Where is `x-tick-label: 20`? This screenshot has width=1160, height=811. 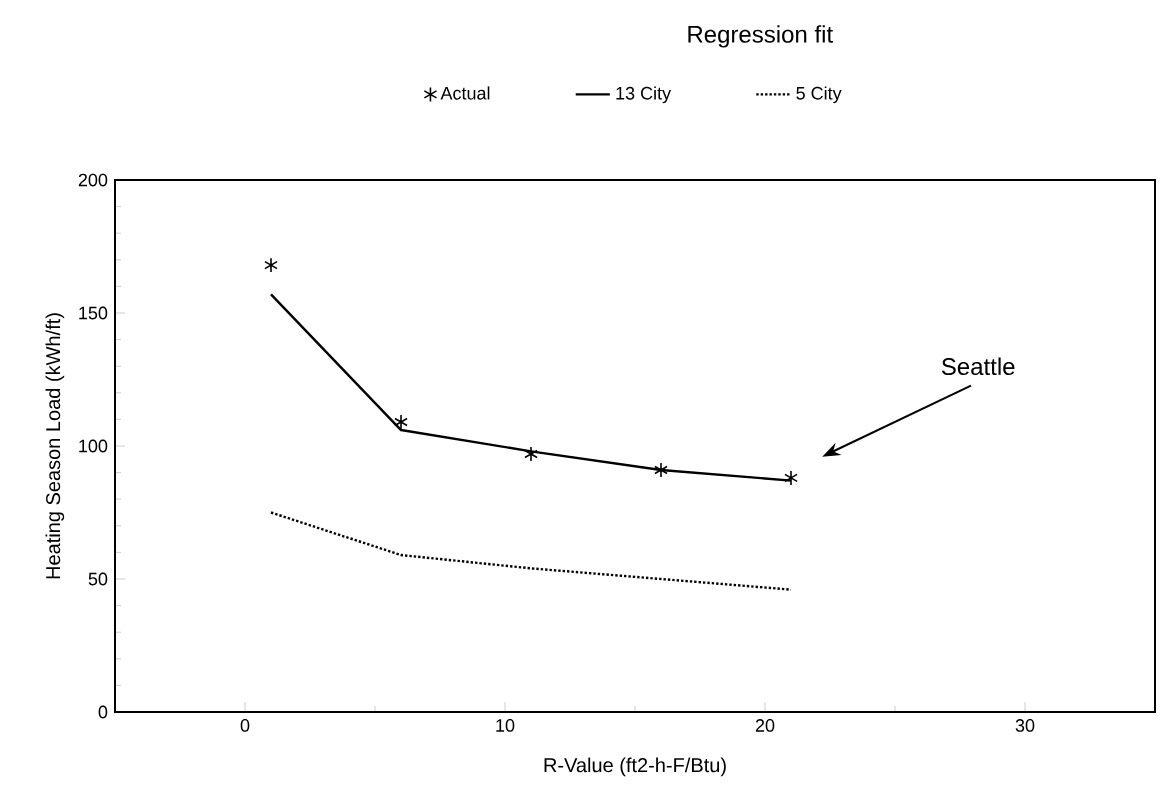 x-tick-label: 20 is located at coordinates (765, 725).